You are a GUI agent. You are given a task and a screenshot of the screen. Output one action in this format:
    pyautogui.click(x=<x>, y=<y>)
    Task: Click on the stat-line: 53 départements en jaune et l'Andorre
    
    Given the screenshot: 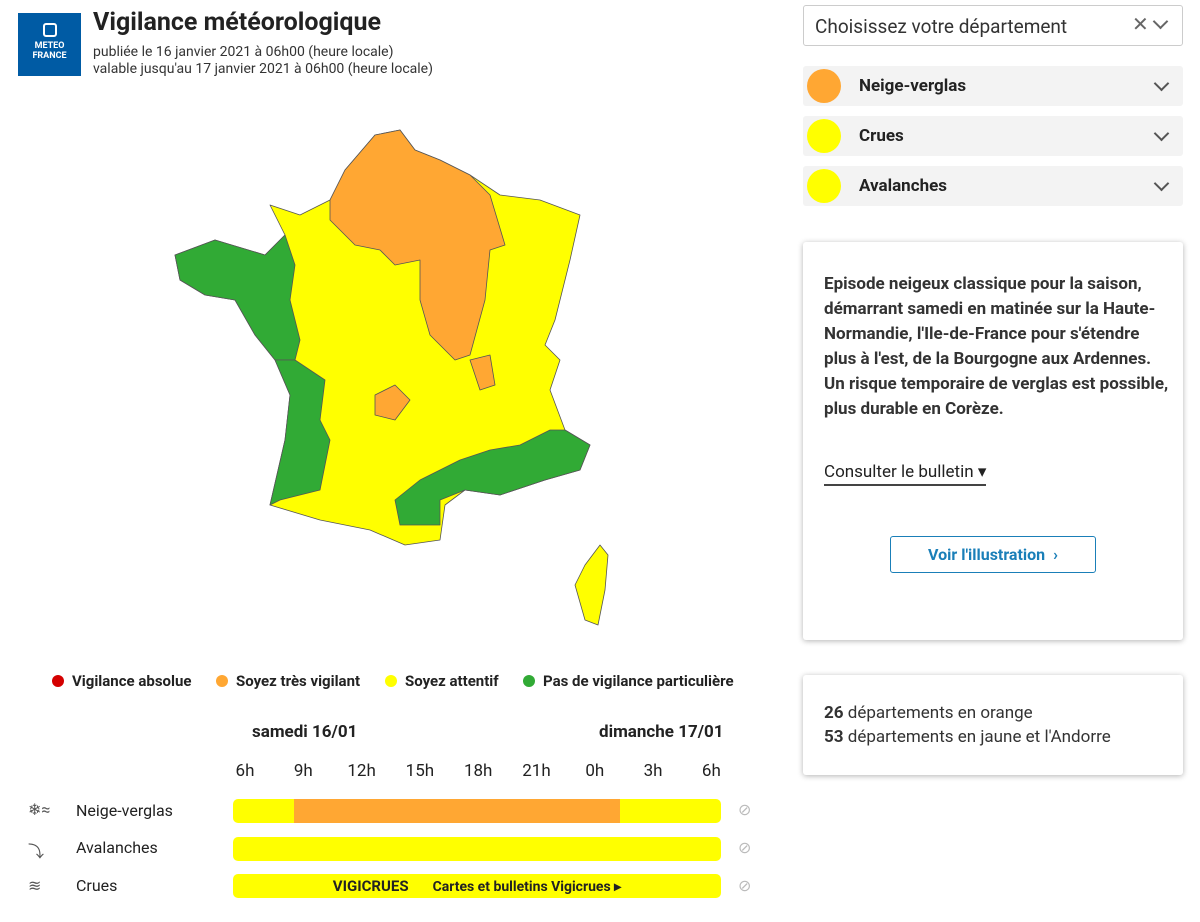 What is the action you would take?
    pyautogui.click(x=967, y=737)
    